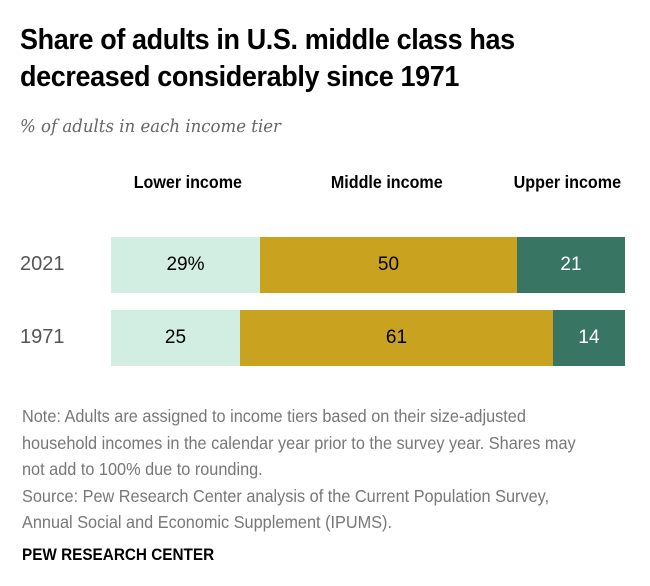 Image resolution: width=650 pixels, height=586 pixels. Describe the element at coordinates (42, 264) in the screenshot. I see `category-label-2021: 2021` at that location.